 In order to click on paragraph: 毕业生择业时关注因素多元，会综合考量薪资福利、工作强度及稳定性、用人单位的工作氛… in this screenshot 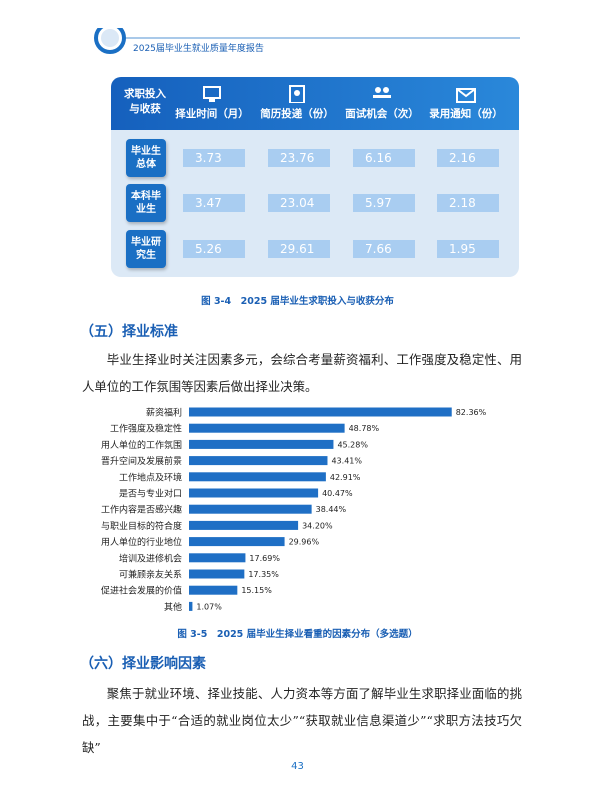, I will do `click(302, 373)`.